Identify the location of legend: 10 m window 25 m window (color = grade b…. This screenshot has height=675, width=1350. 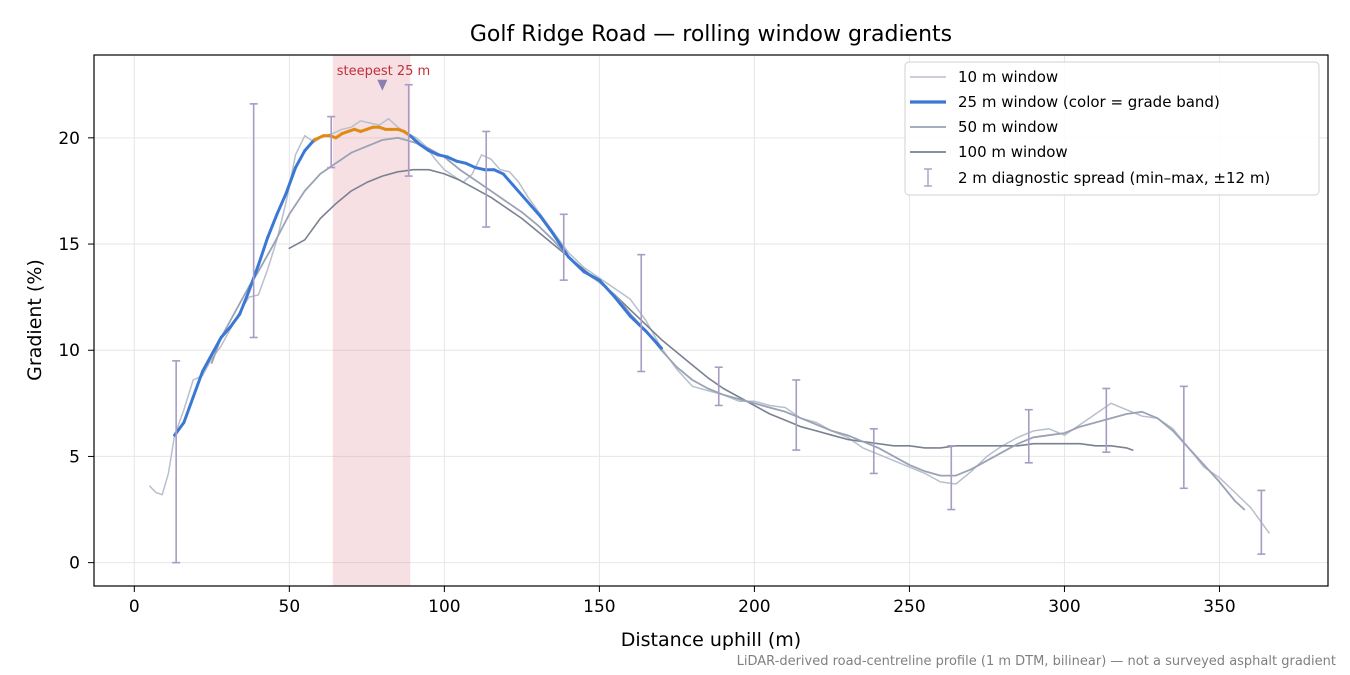
(1112, 128).